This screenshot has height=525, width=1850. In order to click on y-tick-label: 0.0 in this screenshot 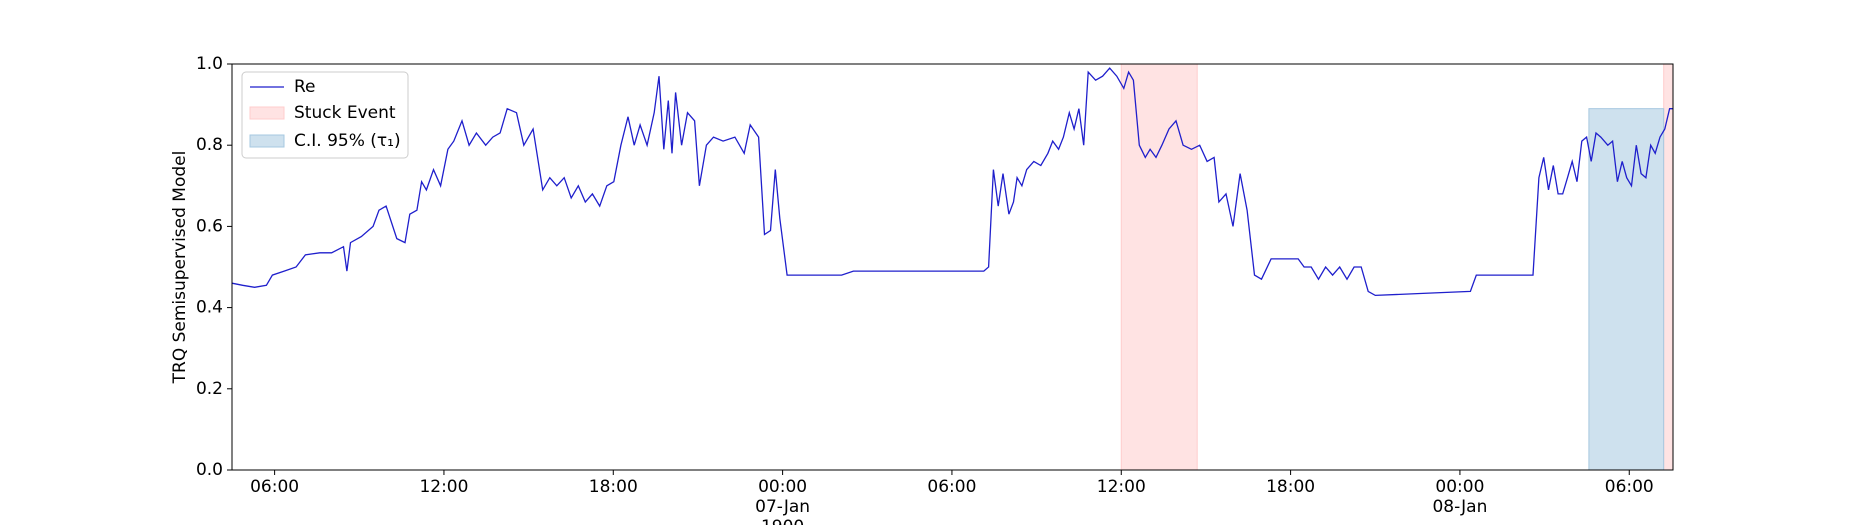, I will do `click(209, 470)`.